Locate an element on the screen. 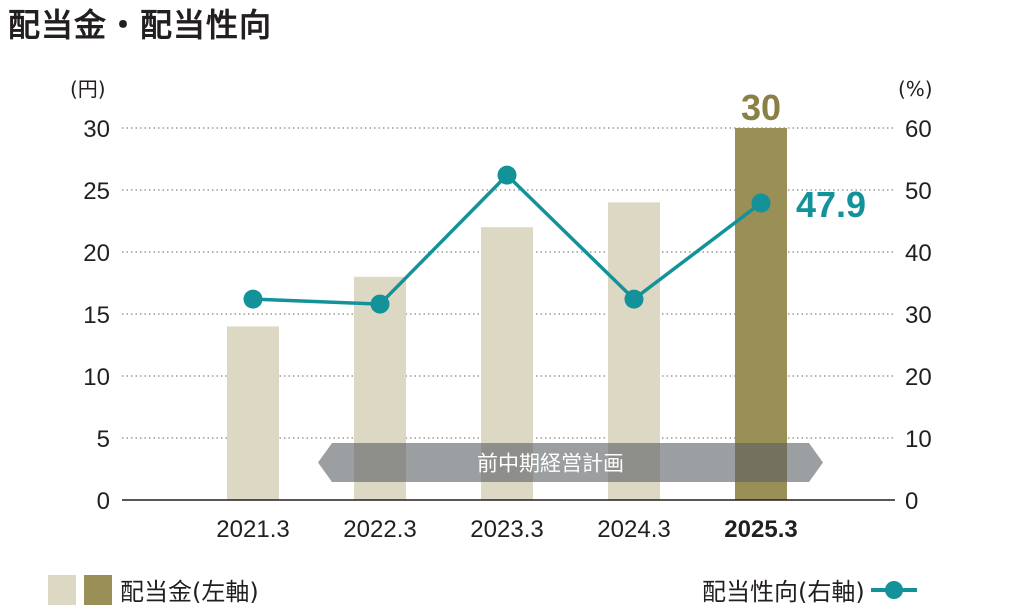 Image resolution: width=1015 pixels, height=607 pixels. plan-period-label: 前中期経営計画 is located at coordinates (550, 464).